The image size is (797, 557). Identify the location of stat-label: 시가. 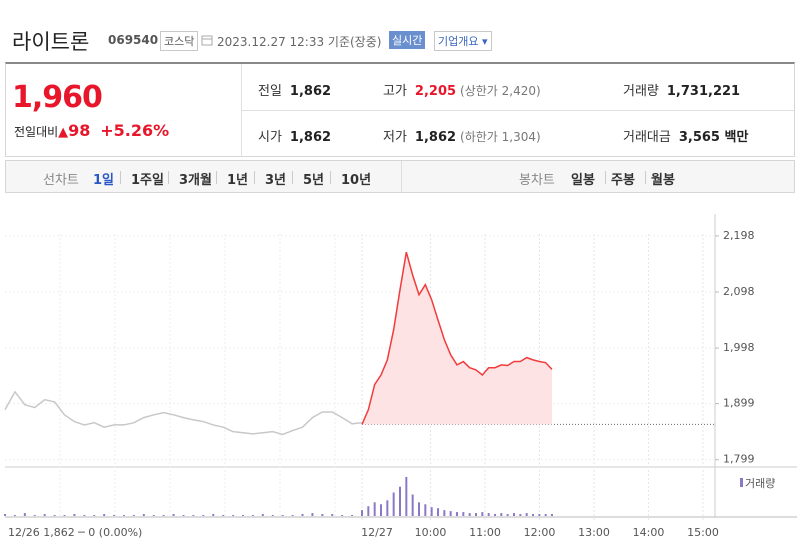
(270, 137).